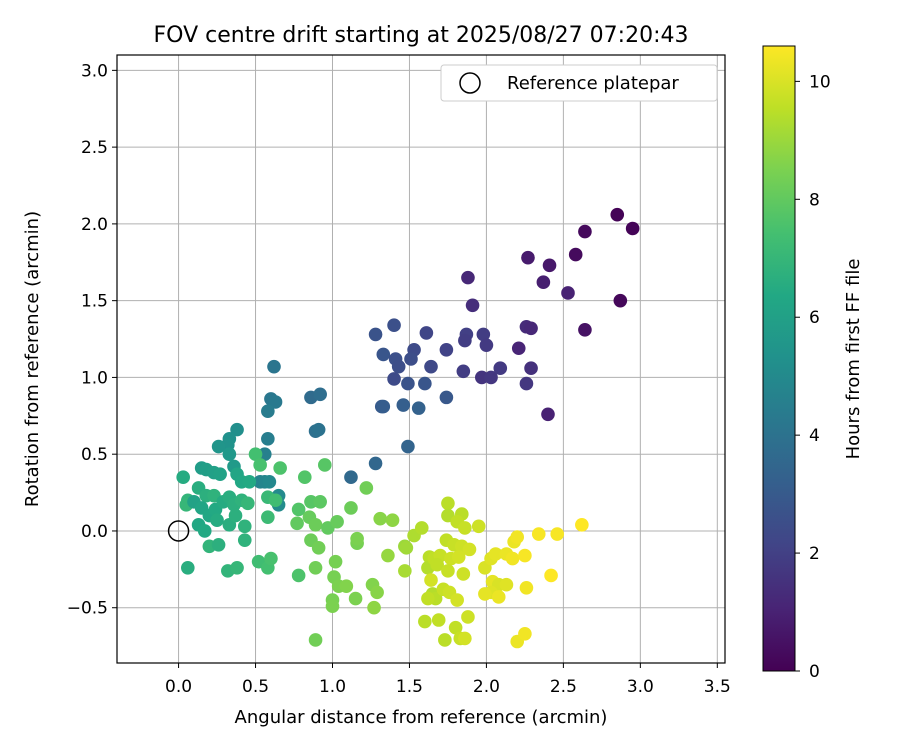 The height and width of the screenshot is (750, 900). What do you see at coordinates (814, 318) in the screenshot?
I see `colorbar-tick-label: 6` at bounding box center [814, 318].